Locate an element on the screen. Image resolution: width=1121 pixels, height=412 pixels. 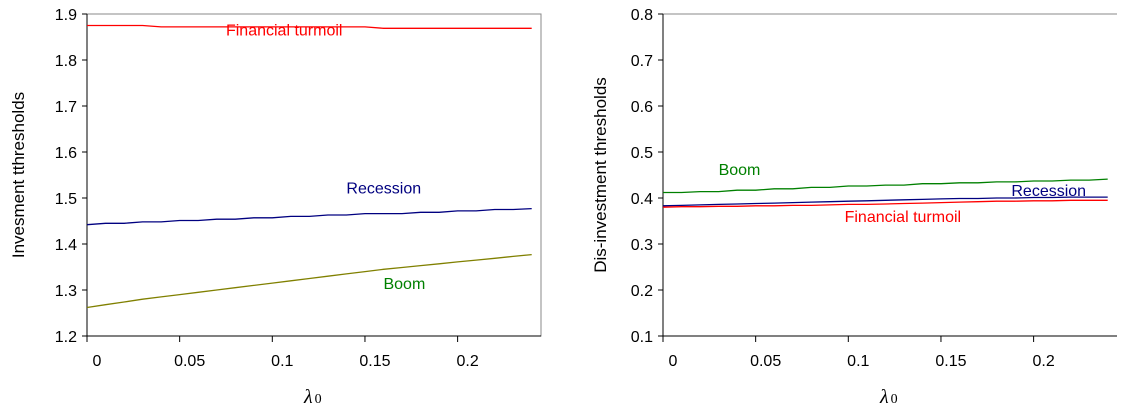
y-tick-label: 1.3 is located at coordinates (66, 291).